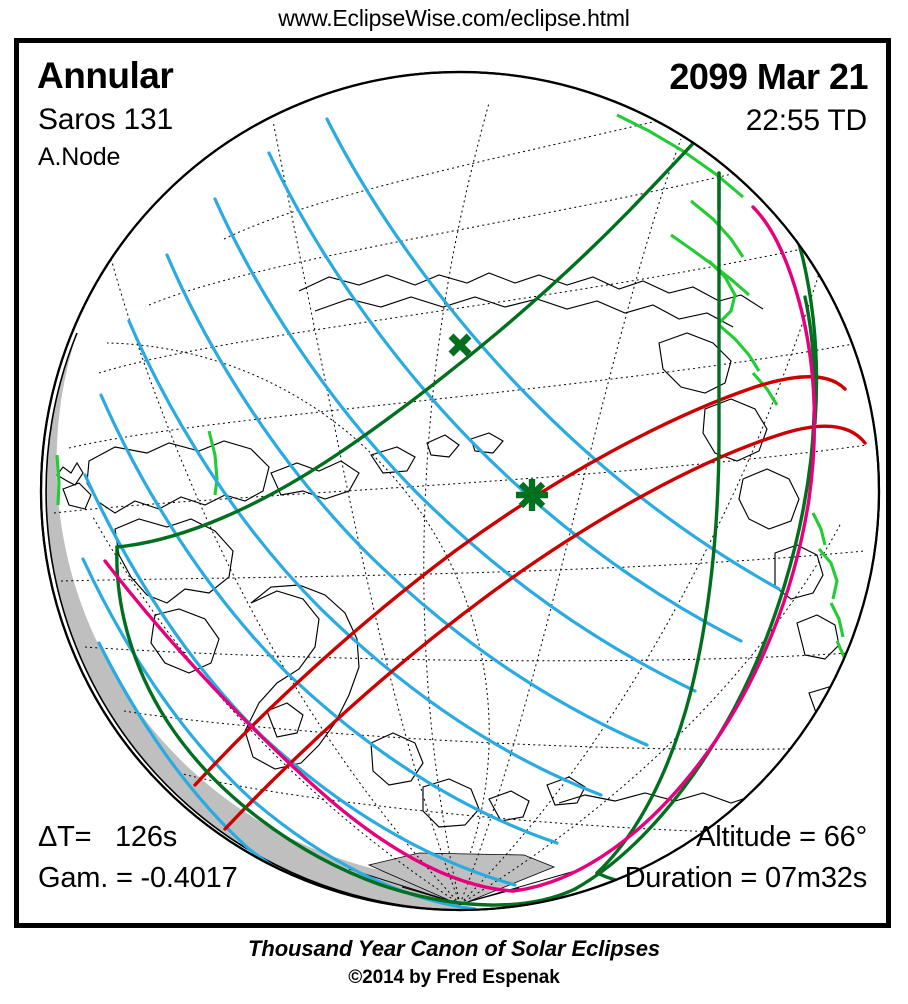 The image size is (908, 1004). Describe the element at coordinates (460, 345) in the screenshot. I see `greatest-eclipse-marker` at that location.